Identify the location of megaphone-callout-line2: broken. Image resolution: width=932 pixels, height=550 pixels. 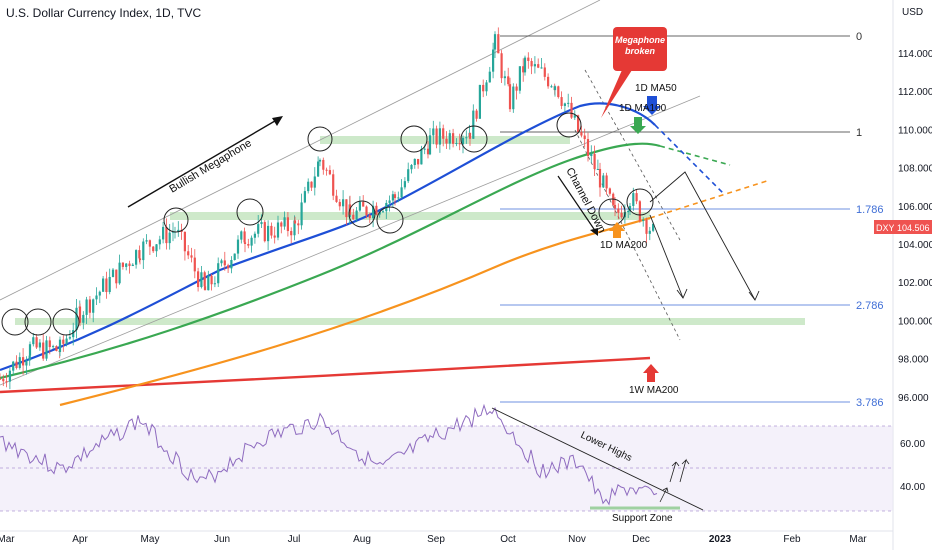
(640, 51).